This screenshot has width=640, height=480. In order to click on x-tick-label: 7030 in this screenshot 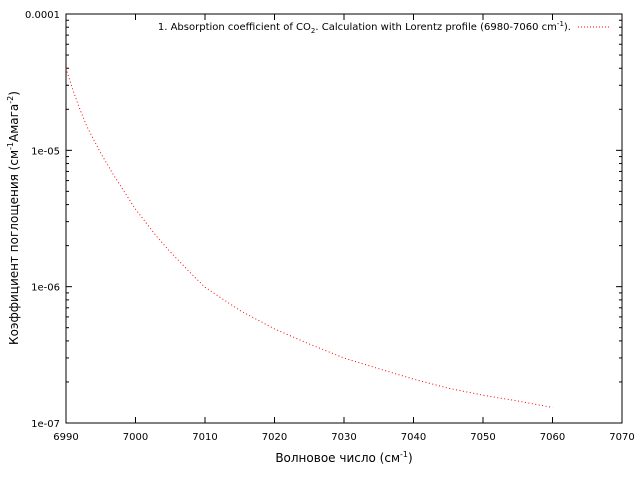, I will do `click(343, 437)`.